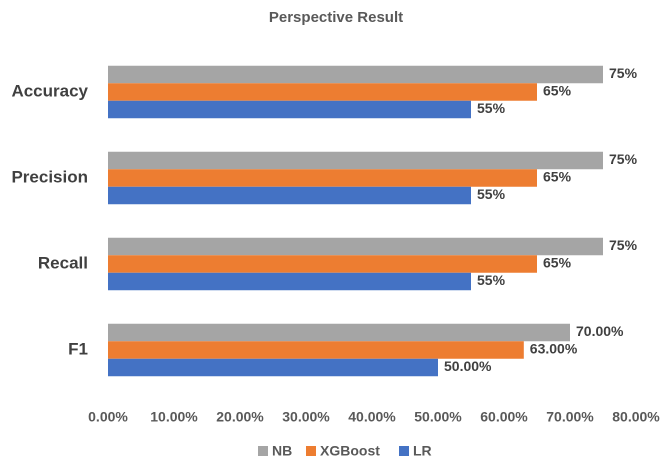 The width and height of the screenshot is (664, 463). Describe the element at coordinates (570, 417) in the screenshot. I see `x-tick-label: 70.00%` at that location.